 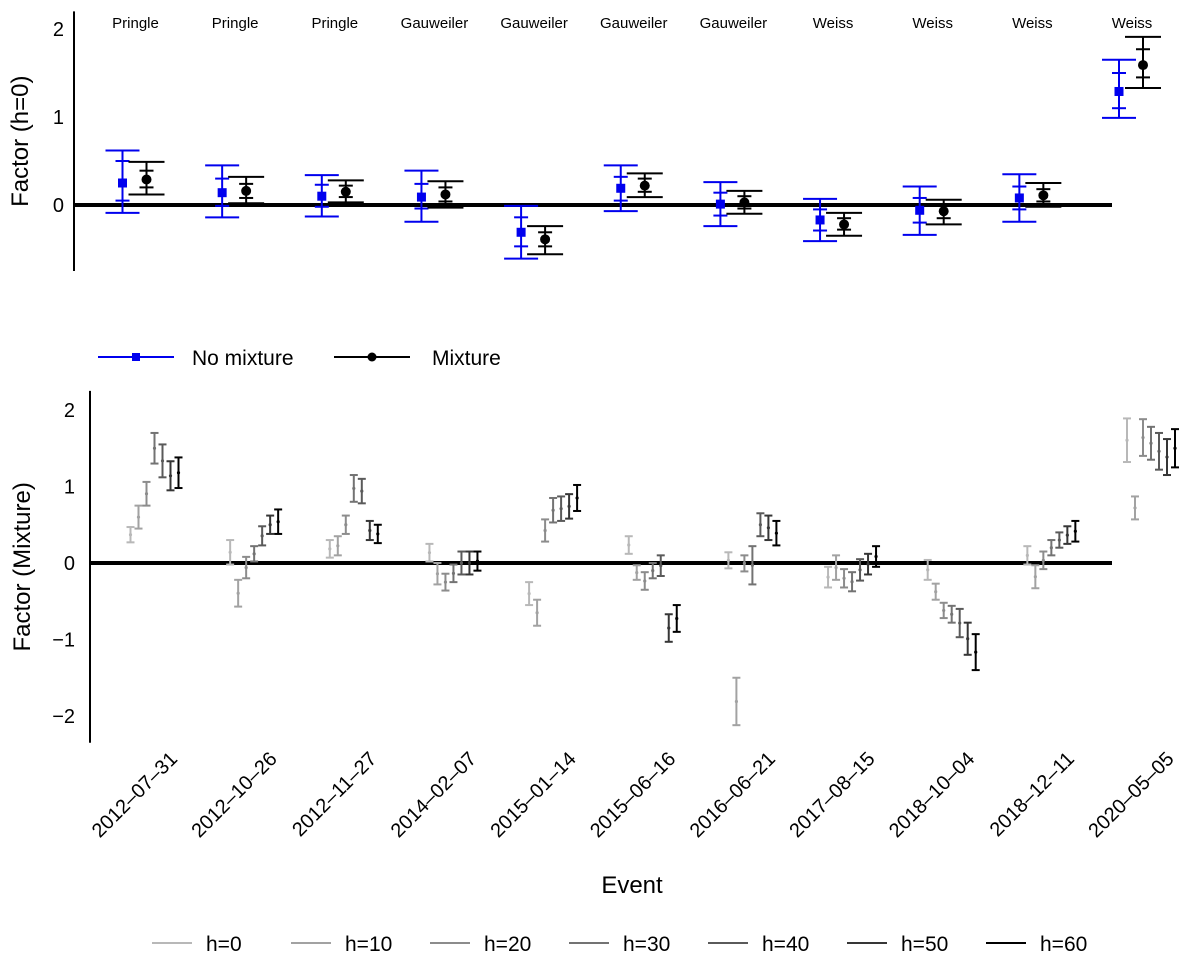 I want to click on bottom-y-axis-title: Factor (Mixture), so click(x=22, y=566).